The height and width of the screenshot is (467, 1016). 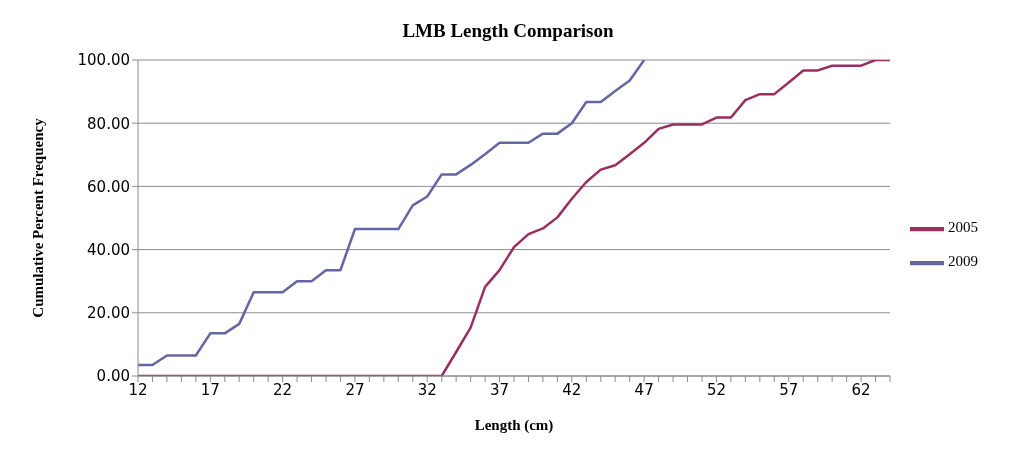 What do you see at coordinates (108, 186) in the screenshot?
I see `y-tick-label: 60.00` at bounding box center [108, 186].